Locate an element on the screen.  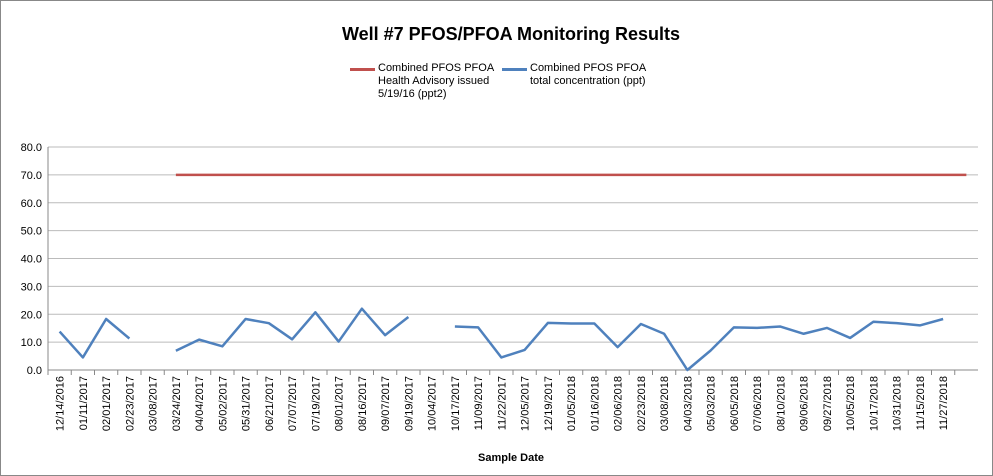
x-tick-label: 11/15/2018 is located at coordinates (921, 403).